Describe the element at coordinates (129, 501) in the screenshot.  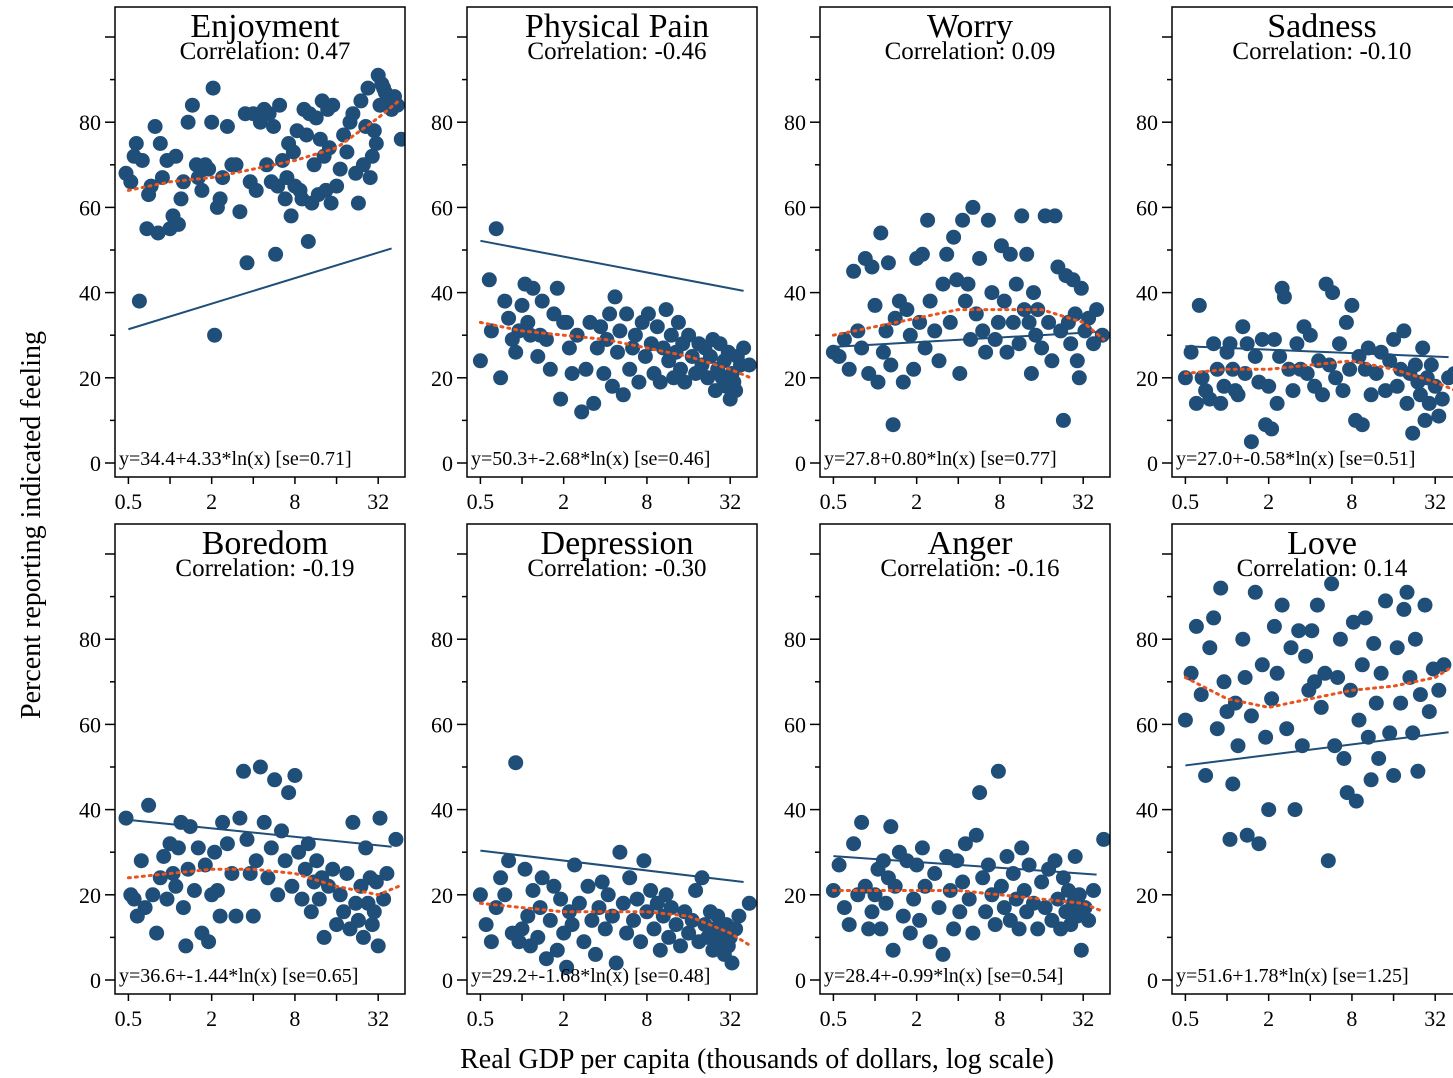
I see `x-tick-label: 0.5` at that location.